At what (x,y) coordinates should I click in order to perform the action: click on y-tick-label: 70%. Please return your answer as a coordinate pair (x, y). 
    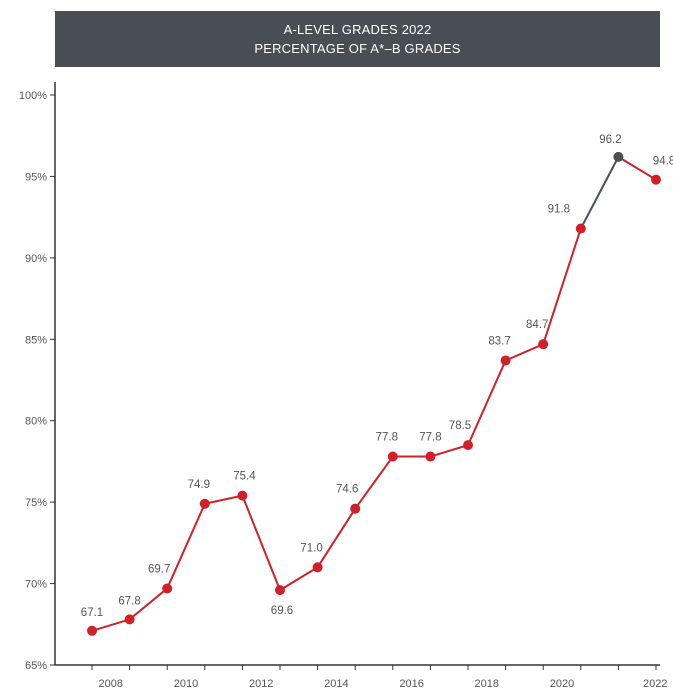
    Looking at the image, I should click on (36, 585).